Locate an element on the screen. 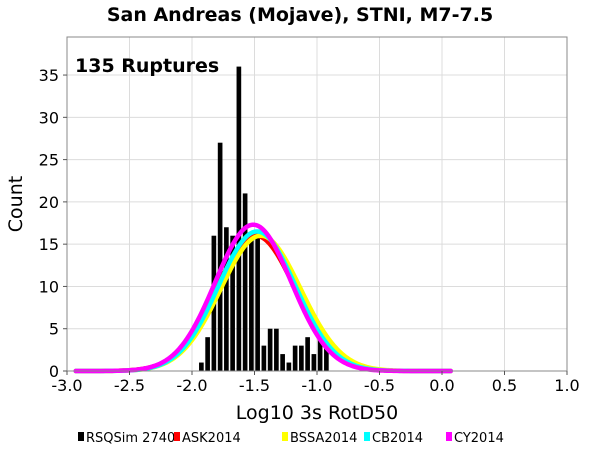 The width and height of the screenshot is (600, 450). y-tick-label: 0 is located at coordinates (54, 371).